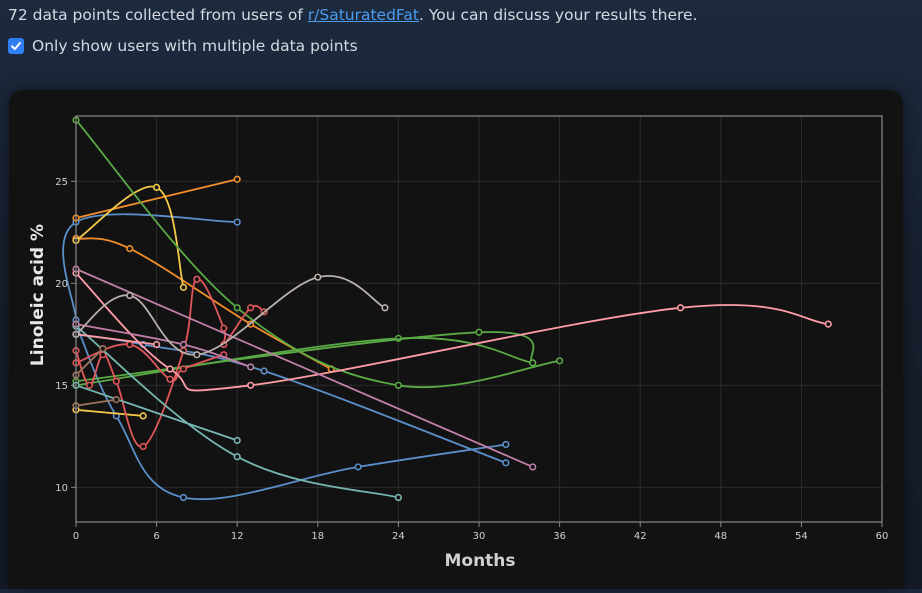 The width and height of the screenshot is (922, 593). What do you see at coordinates (720, 536) in the screenshot?
I see `x-tick-label: 48` at bounding box center [720, 536].